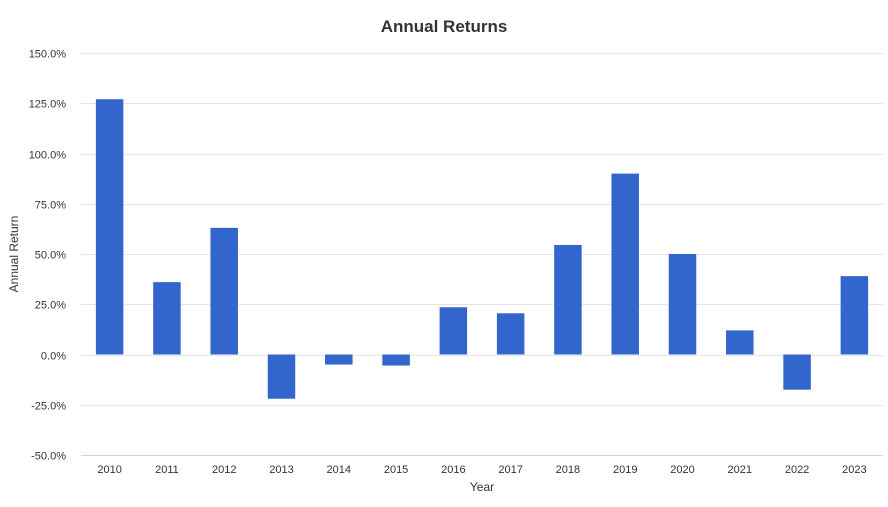  What do you see at coordinates (50, 306) in the screenshot?
I see `y-tick-label: 25.0%` at bounding box center [50, 306].